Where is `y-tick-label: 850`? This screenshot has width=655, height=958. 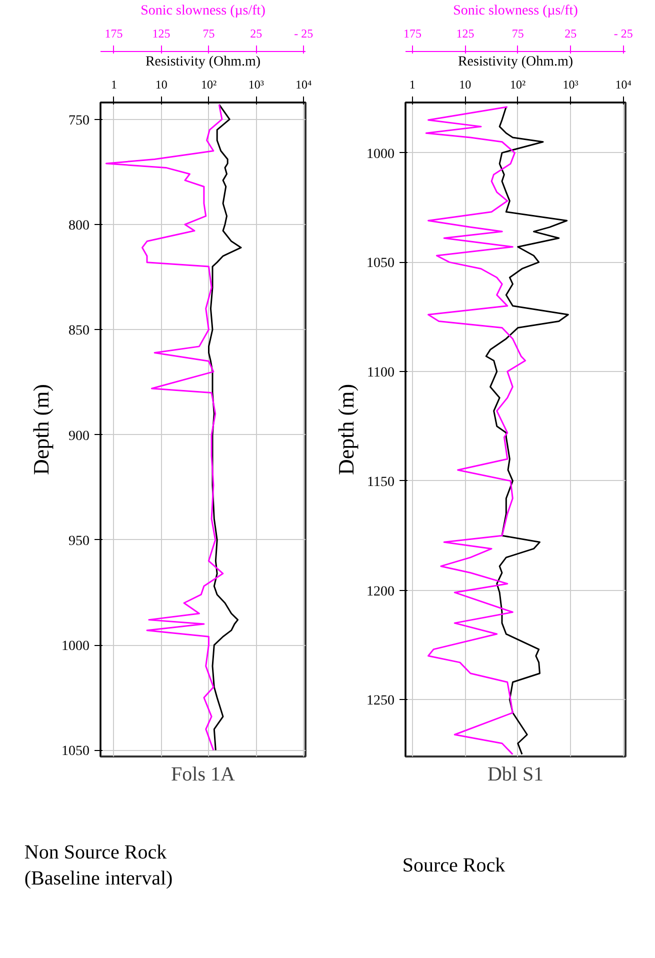
y-tick-label: 850 is located at coordinates (79, 331).